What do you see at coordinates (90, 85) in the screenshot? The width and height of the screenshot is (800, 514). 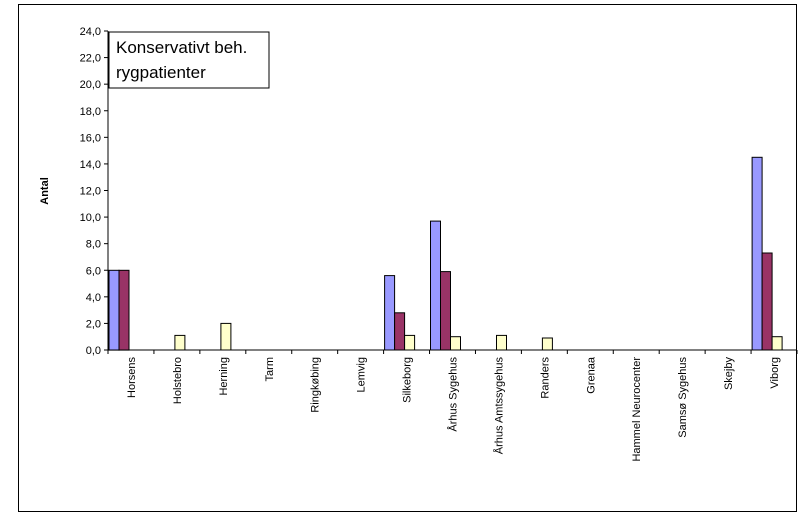 I see `y-tick-label: 20,0` at bounding box center [90, 85].